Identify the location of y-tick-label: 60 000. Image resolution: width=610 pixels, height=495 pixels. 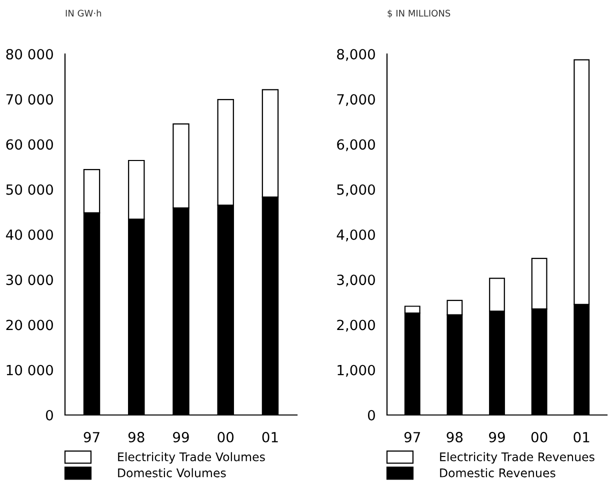
(29, 144).